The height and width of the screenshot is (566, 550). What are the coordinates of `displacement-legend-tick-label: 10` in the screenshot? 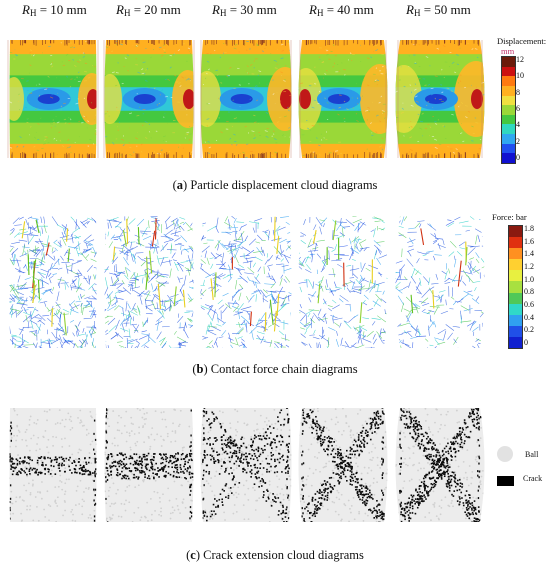 It's located at (520, 76).